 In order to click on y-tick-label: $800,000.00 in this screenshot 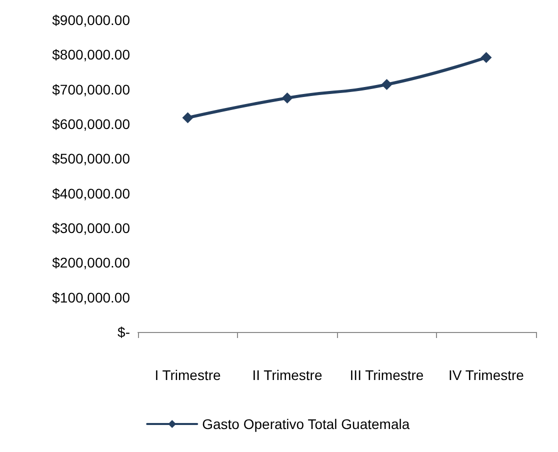, I will do `click(91, 54)`.